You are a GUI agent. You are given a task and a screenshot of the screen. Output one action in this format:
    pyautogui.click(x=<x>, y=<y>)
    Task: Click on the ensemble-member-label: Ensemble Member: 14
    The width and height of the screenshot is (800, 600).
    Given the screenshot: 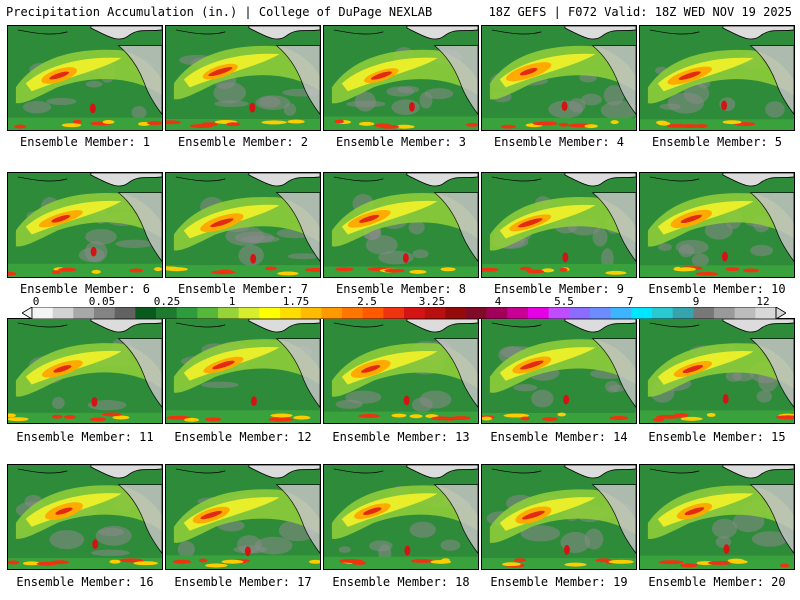 What is the action you would take?
    pyautogui.click(x=559, y=437)
    